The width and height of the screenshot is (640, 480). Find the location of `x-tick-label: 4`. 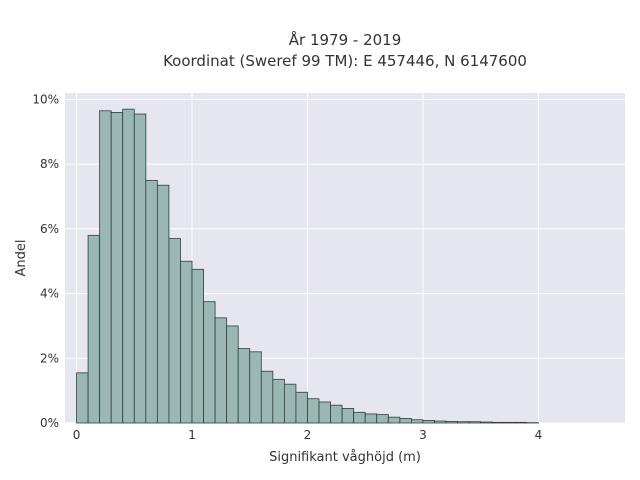

x-tick-label: 4 is located at coordinates (539, 435).